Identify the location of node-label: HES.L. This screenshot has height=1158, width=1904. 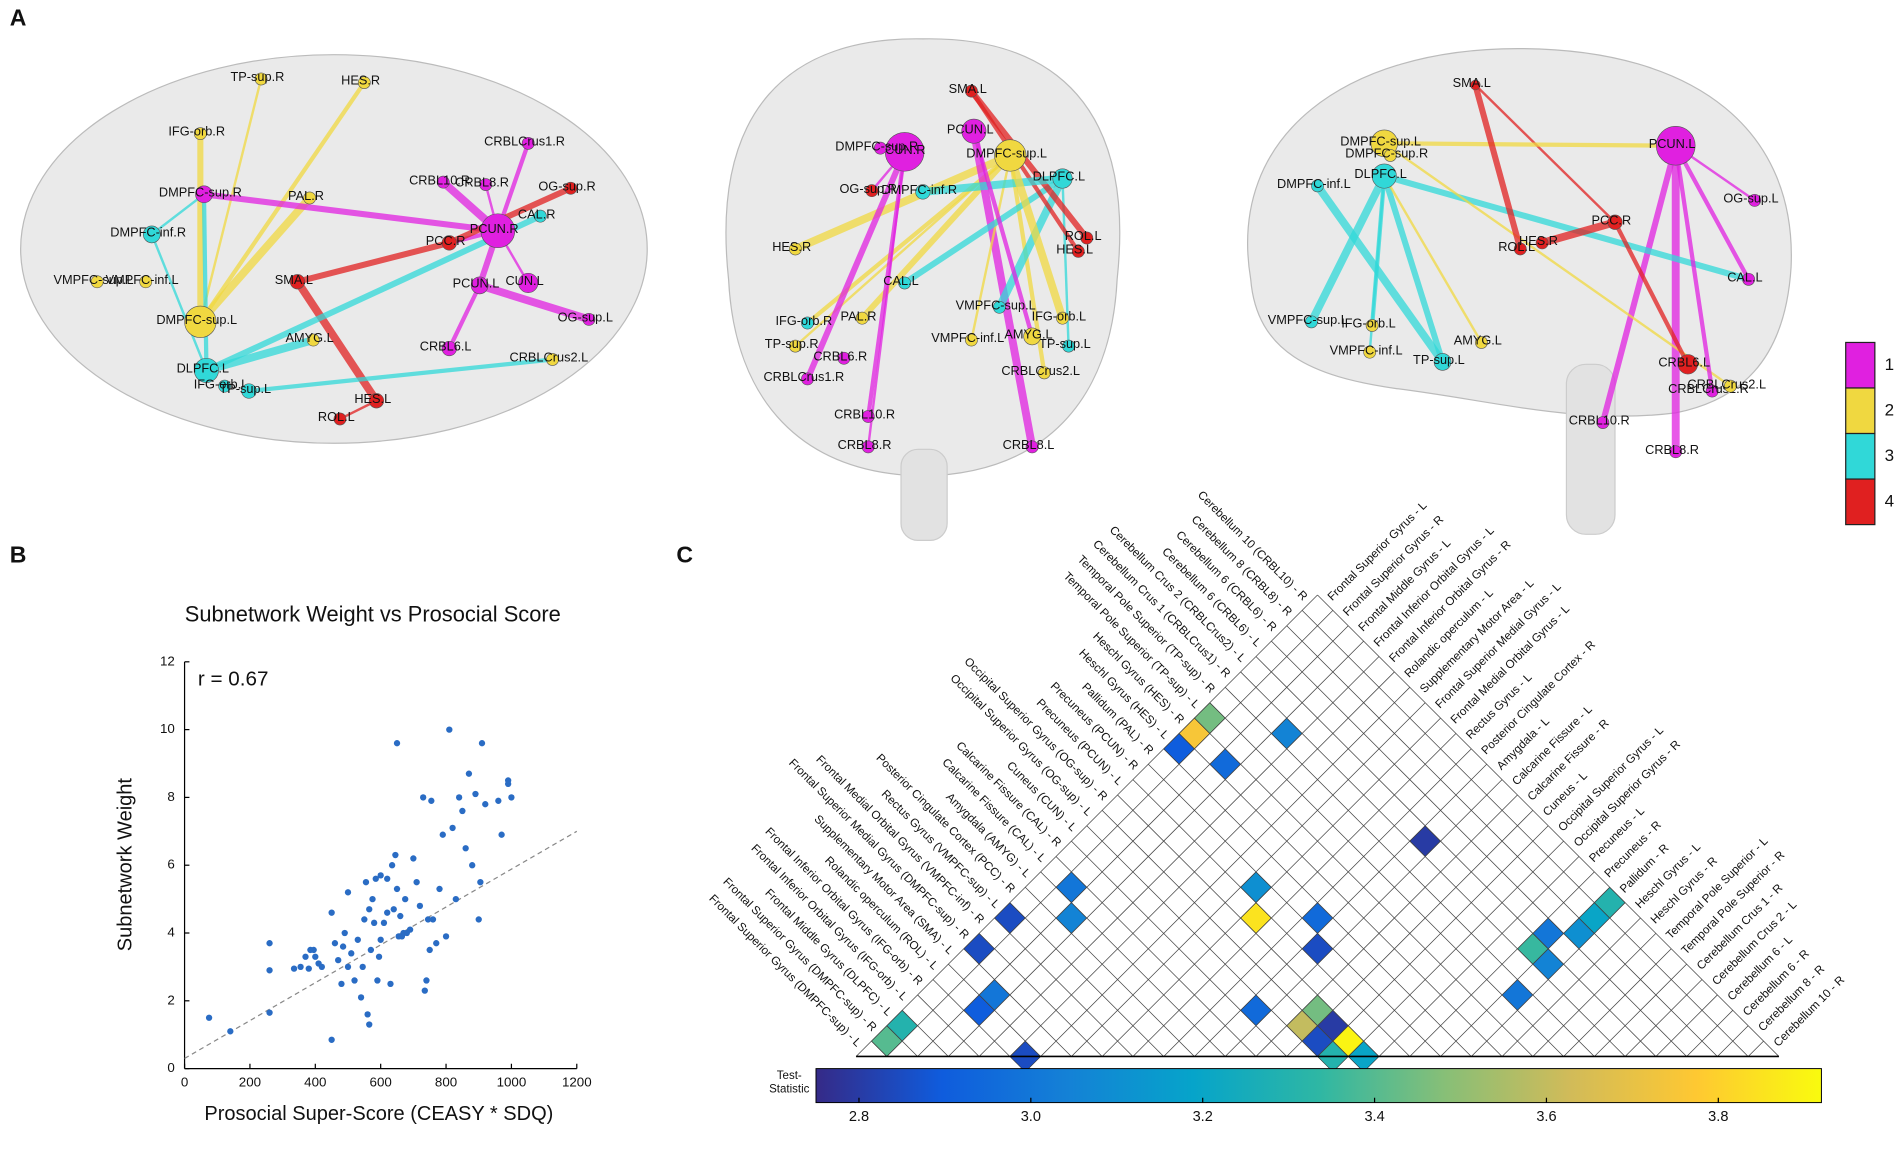
(1074, 249).